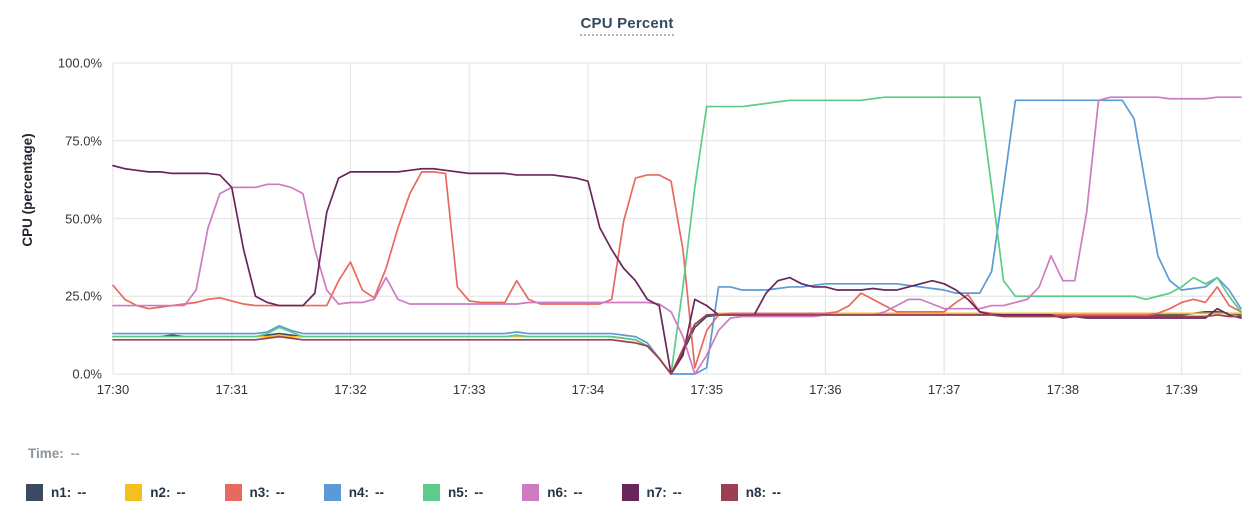 The height and width of the screenshot is (530, 1254). Describe the element at coordinates (825, 389) in the screenshot. I see `x-tick-label: 17:36` at that location.